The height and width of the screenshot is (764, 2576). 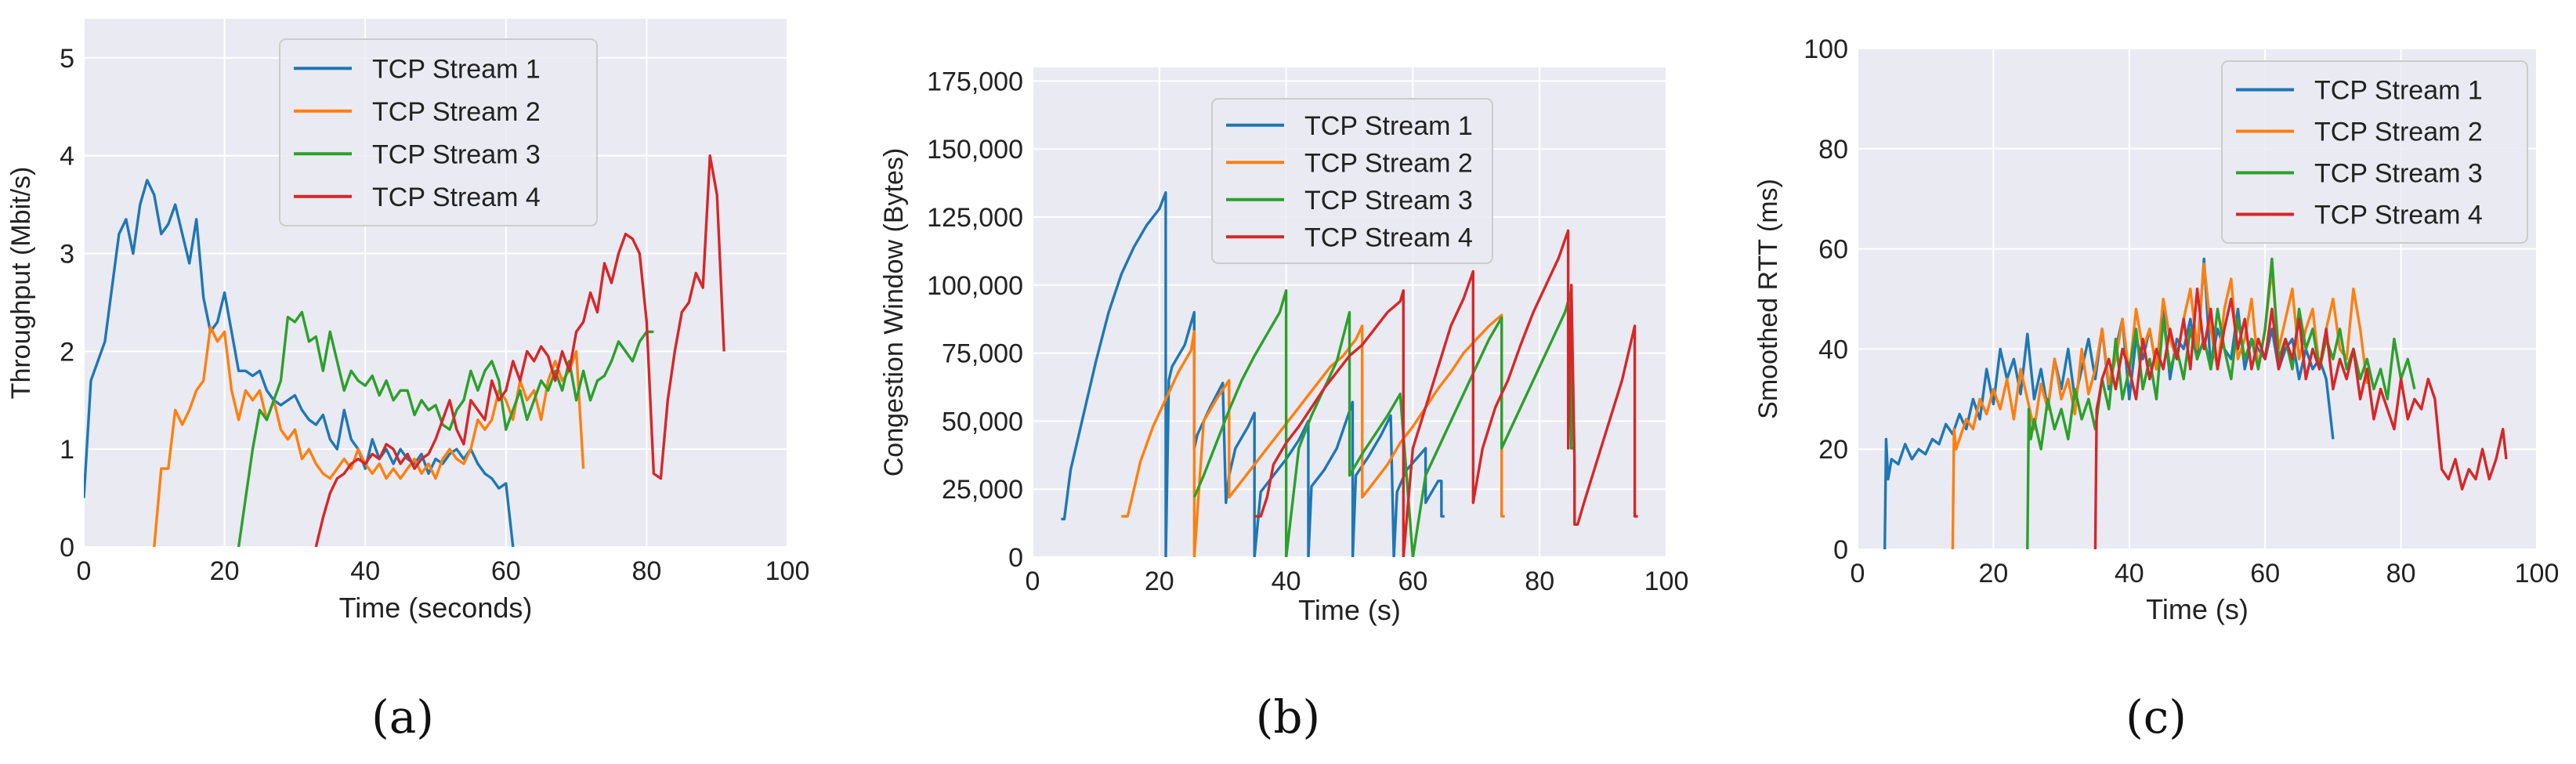 What do you see at coordinates (67, 59) in the screenshot?
I see `y-tick-label: 5` at bounding box center [67, 59].